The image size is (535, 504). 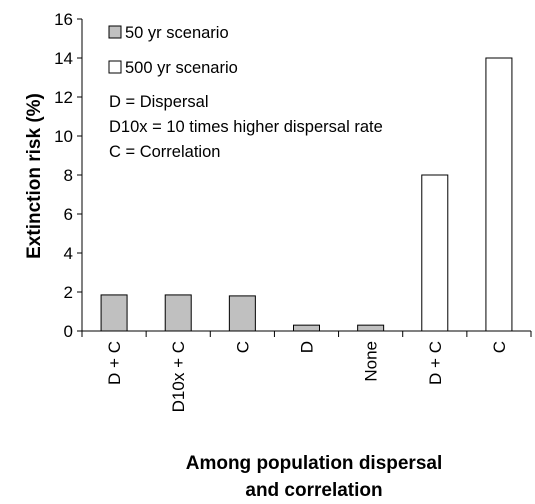 What do you see at coordinates (307, 347) in the screenshot?
I see `category-label: D` at bounding box center [307, 347].